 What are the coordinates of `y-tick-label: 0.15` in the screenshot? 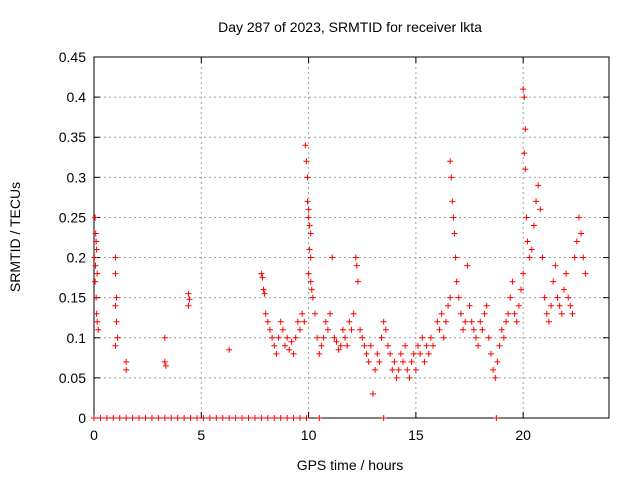 It's located at (72, 298).